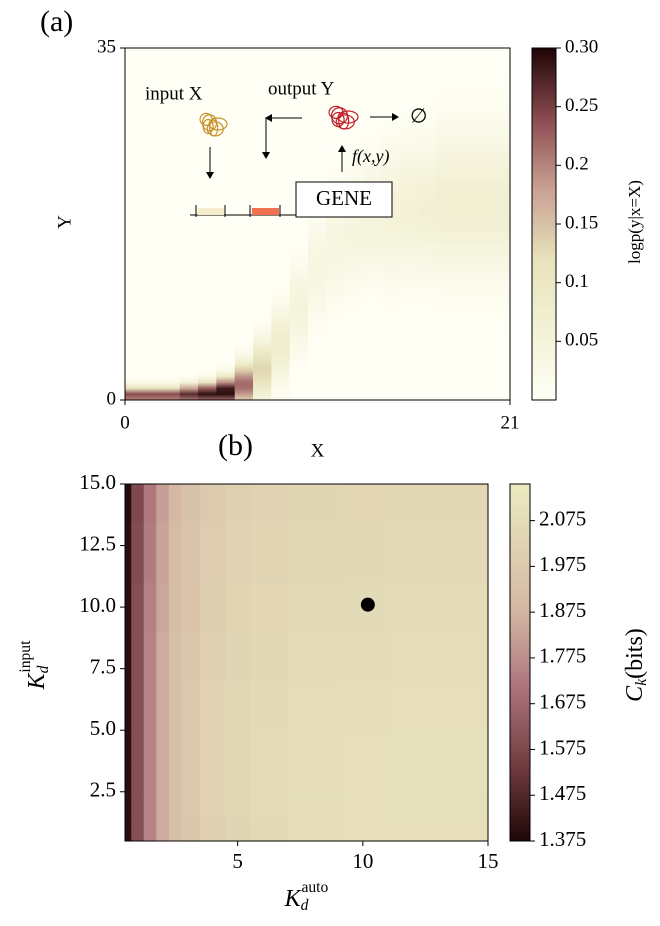 This screenshot has height=926, width=660. I want to click on colorbar-label: logp(y|x=X), so click(634, 222).